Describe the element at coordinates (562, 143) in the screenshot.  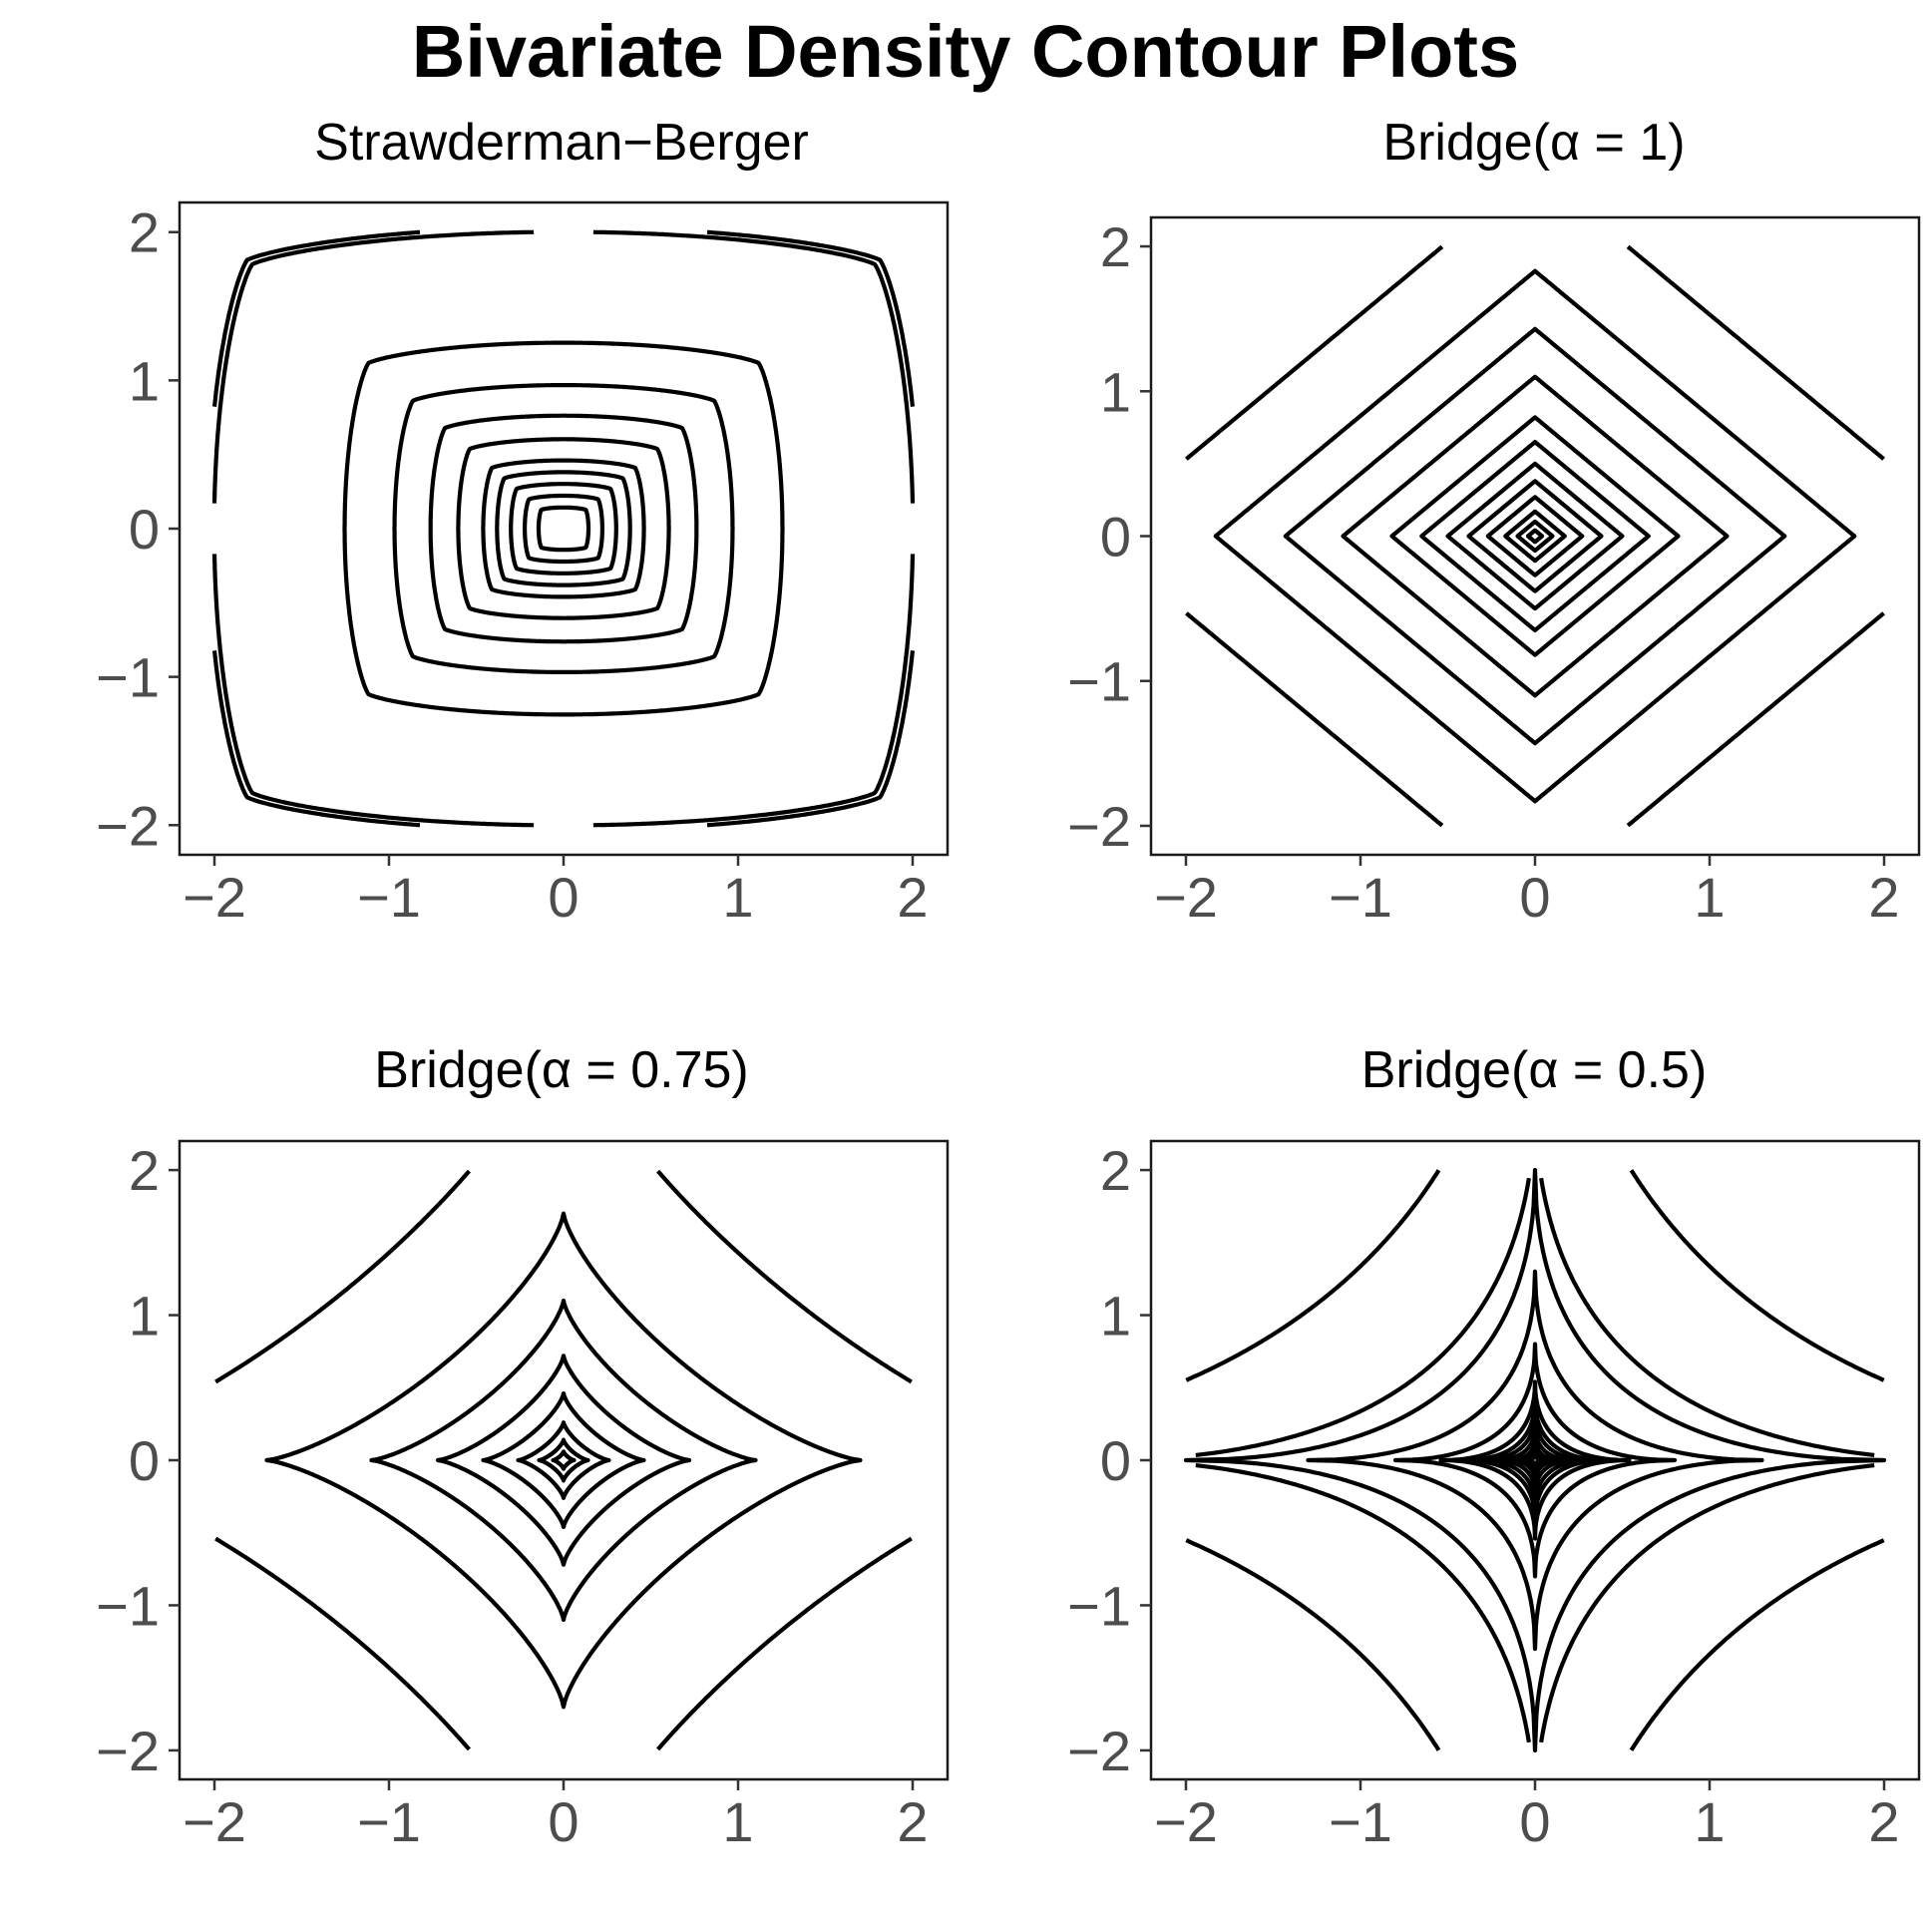
I see `panel-title: Strawderman−Berger` at that location.